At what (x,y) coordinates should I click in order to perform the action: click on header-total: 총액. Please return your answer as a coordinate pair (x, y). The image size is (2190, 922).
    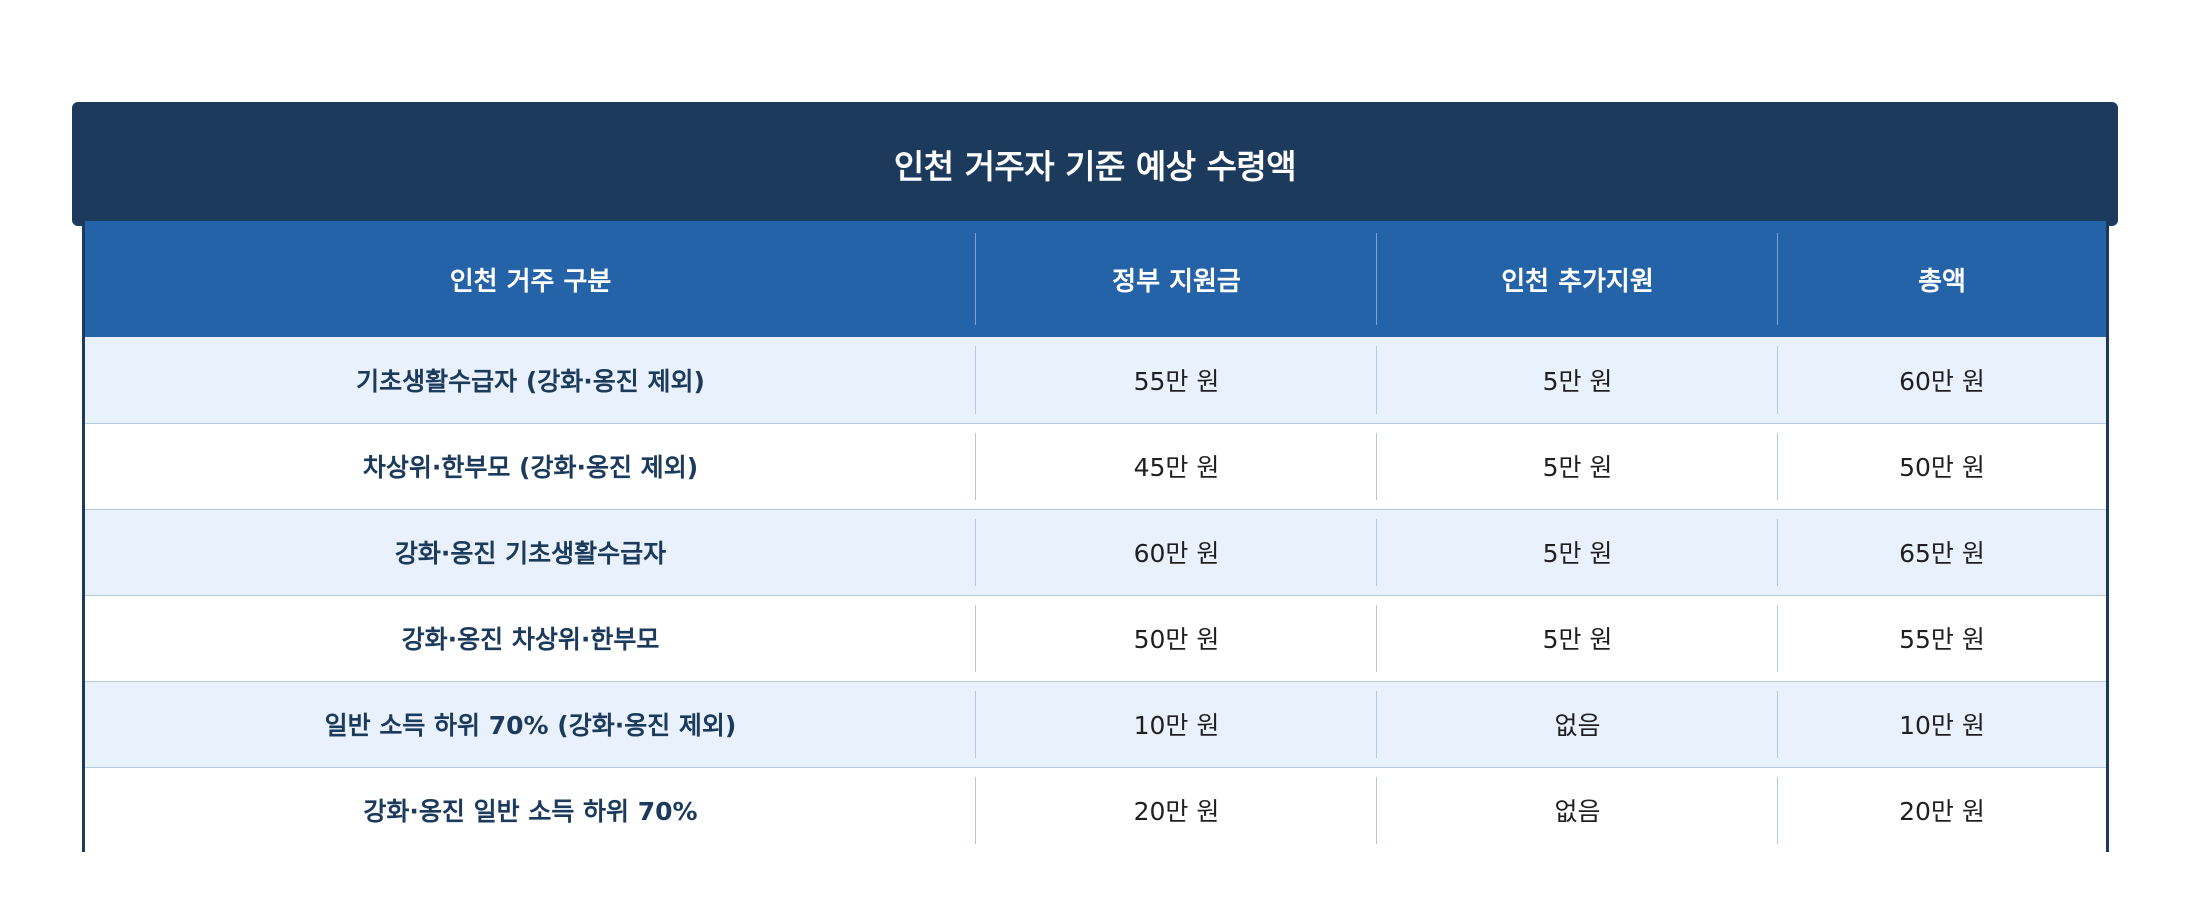
    Looking at the image, I should click on (1942, 281).